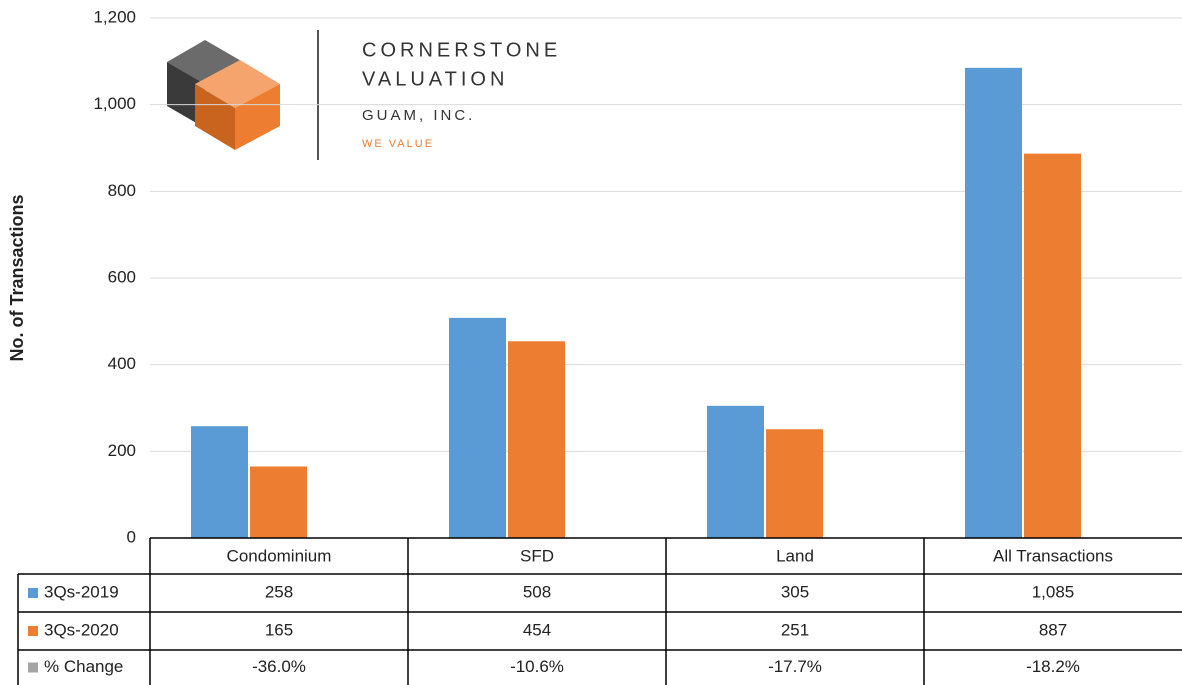  Describe the element at coordinates (1053, 666) in the screenshot. I see `table-cell: -18.2%` at that location.